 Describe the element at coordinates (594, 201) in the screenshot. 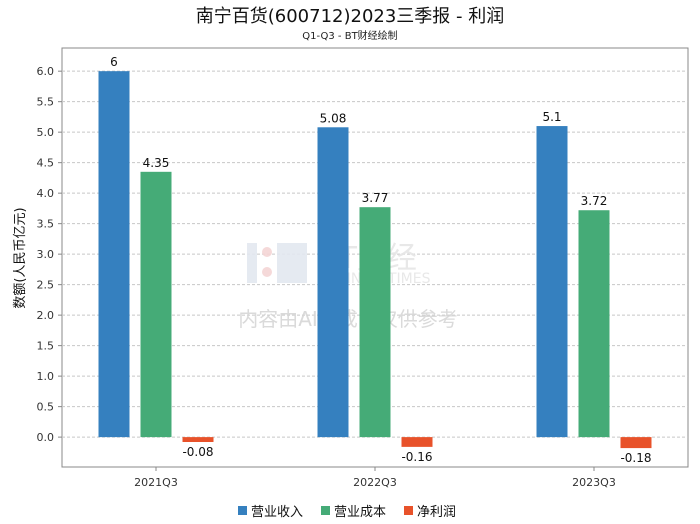

I see `data-label: 3.72` at that location.